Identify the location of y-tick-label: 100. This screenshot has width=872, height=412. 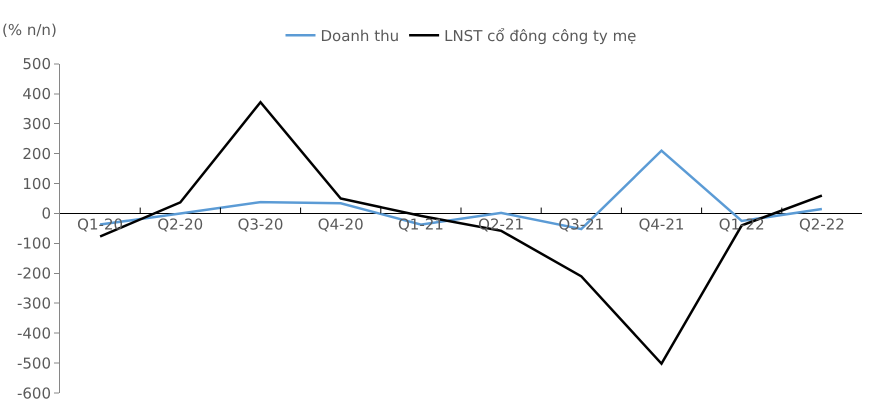
(36, 183).